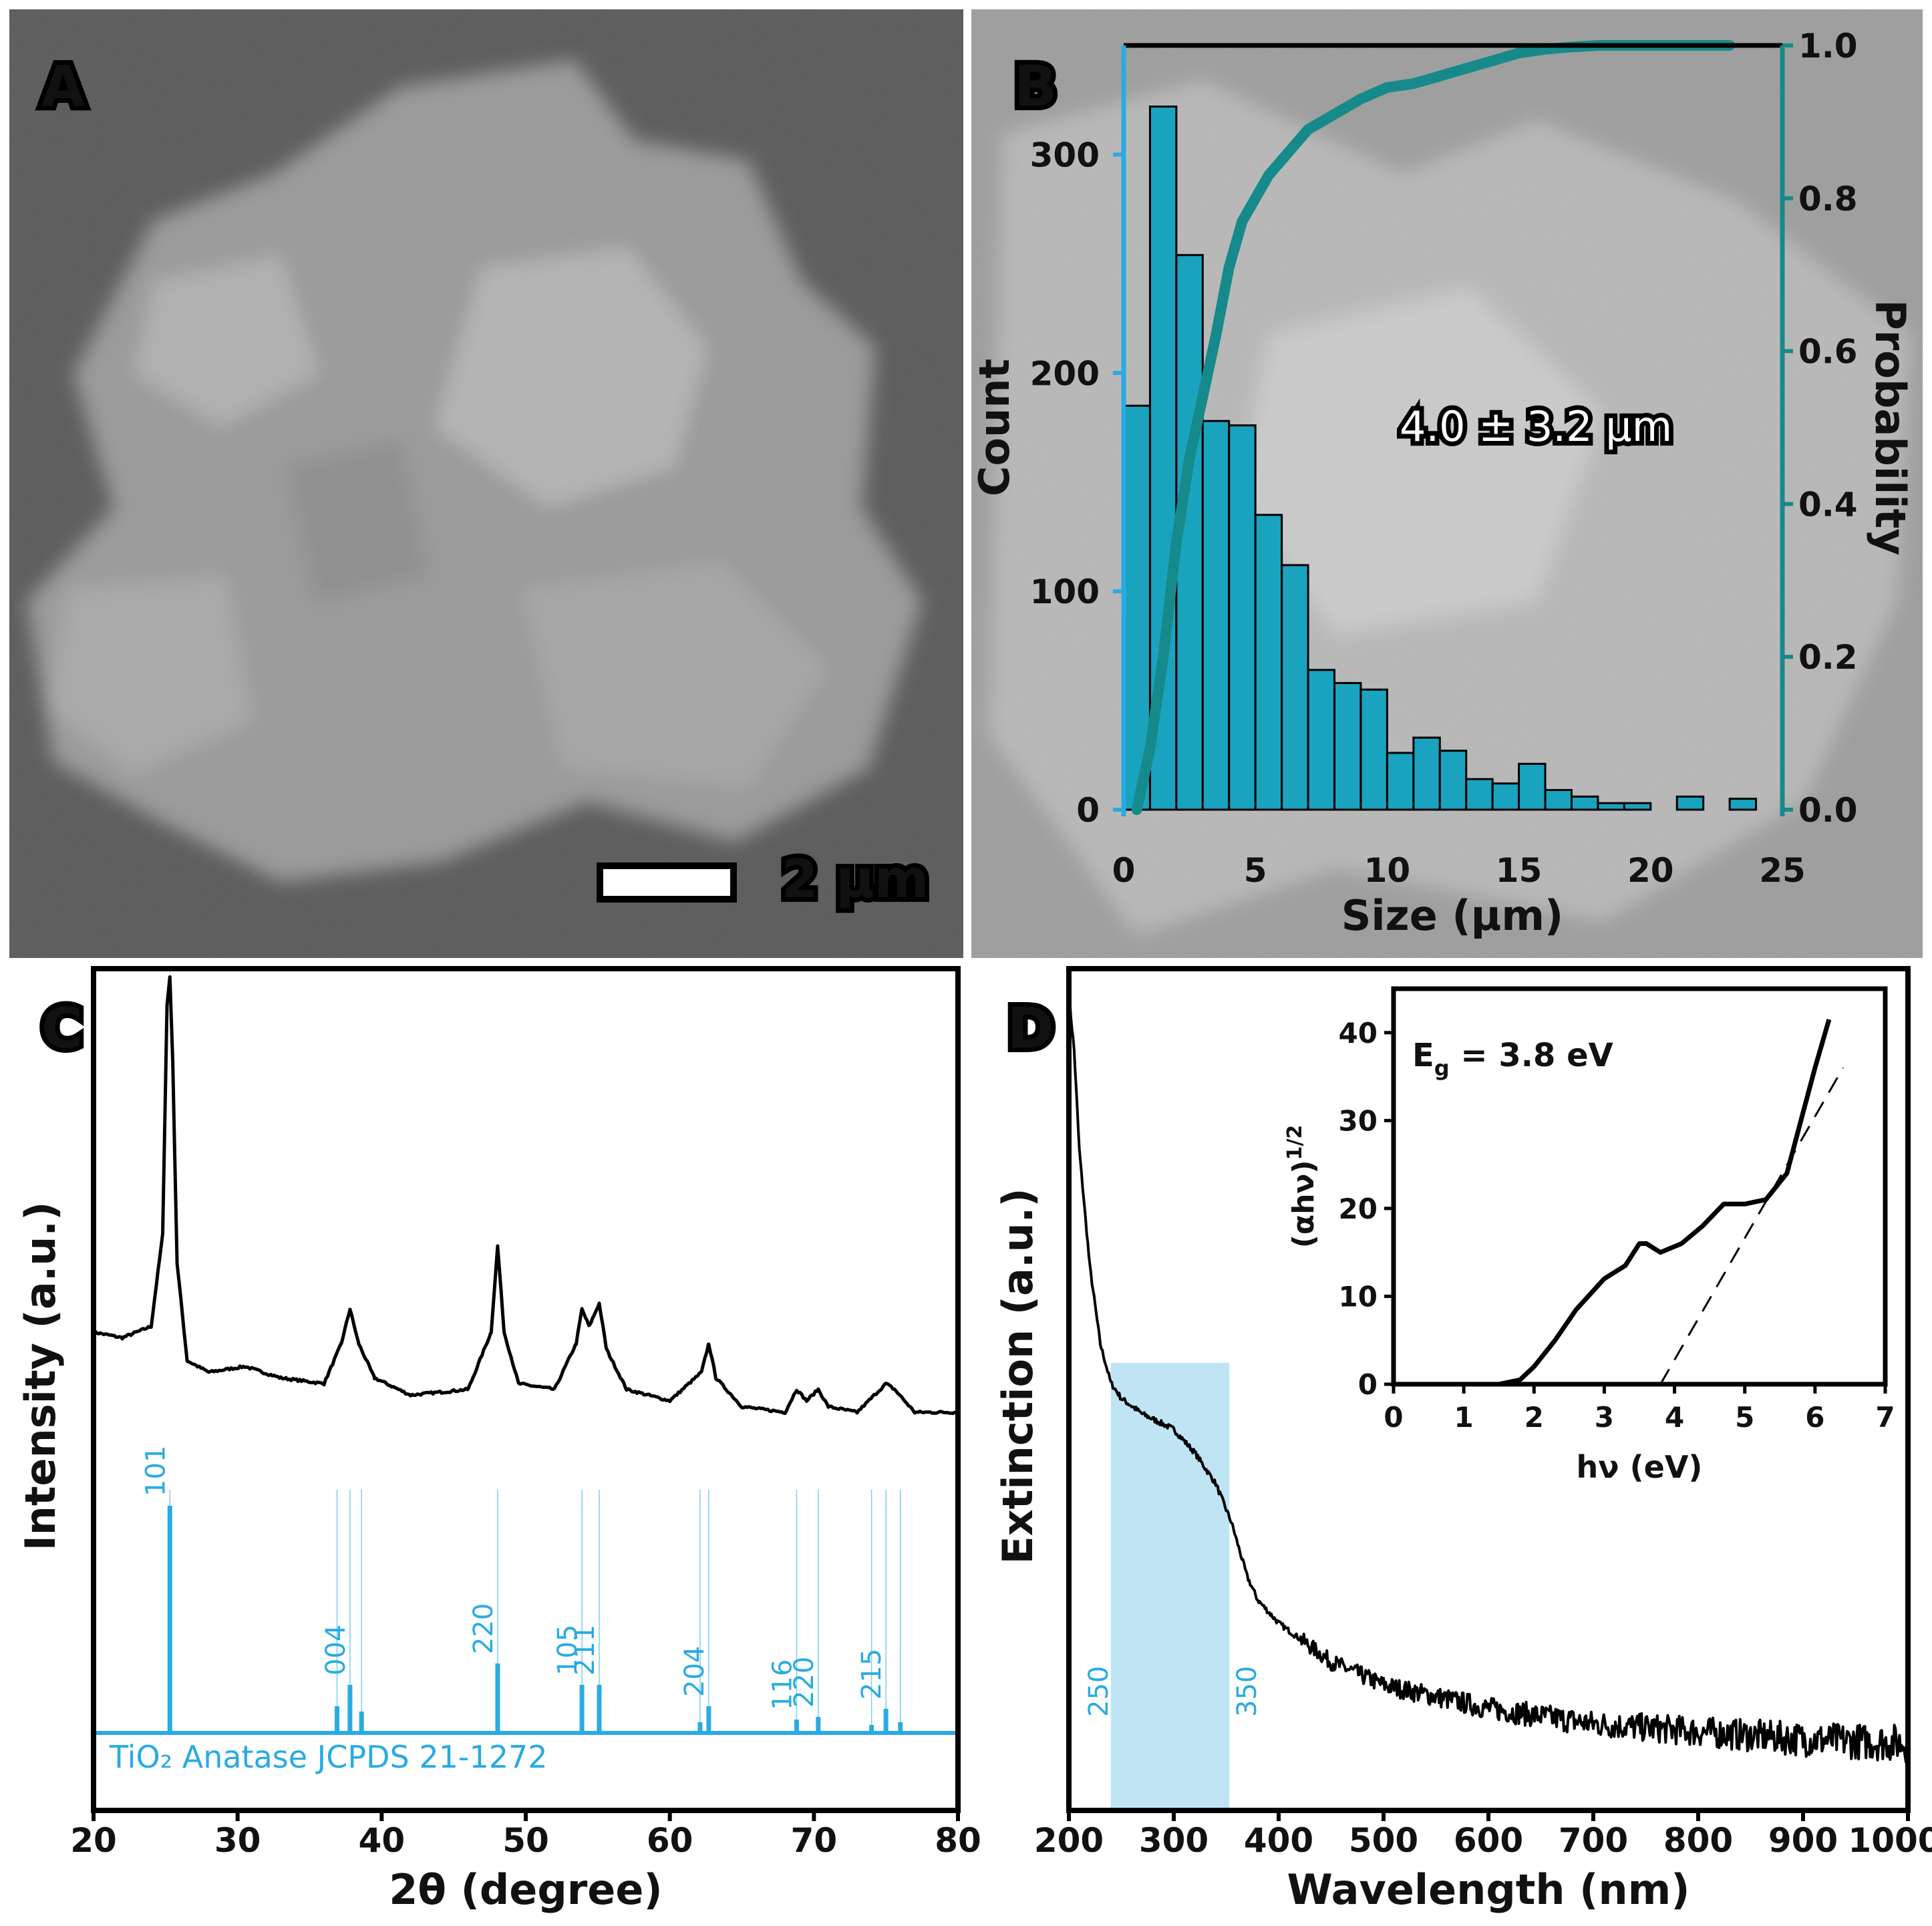  Describe the element at coordinates (336, 1650) in the screenshot. I see `reflection-label: 004` at that location.